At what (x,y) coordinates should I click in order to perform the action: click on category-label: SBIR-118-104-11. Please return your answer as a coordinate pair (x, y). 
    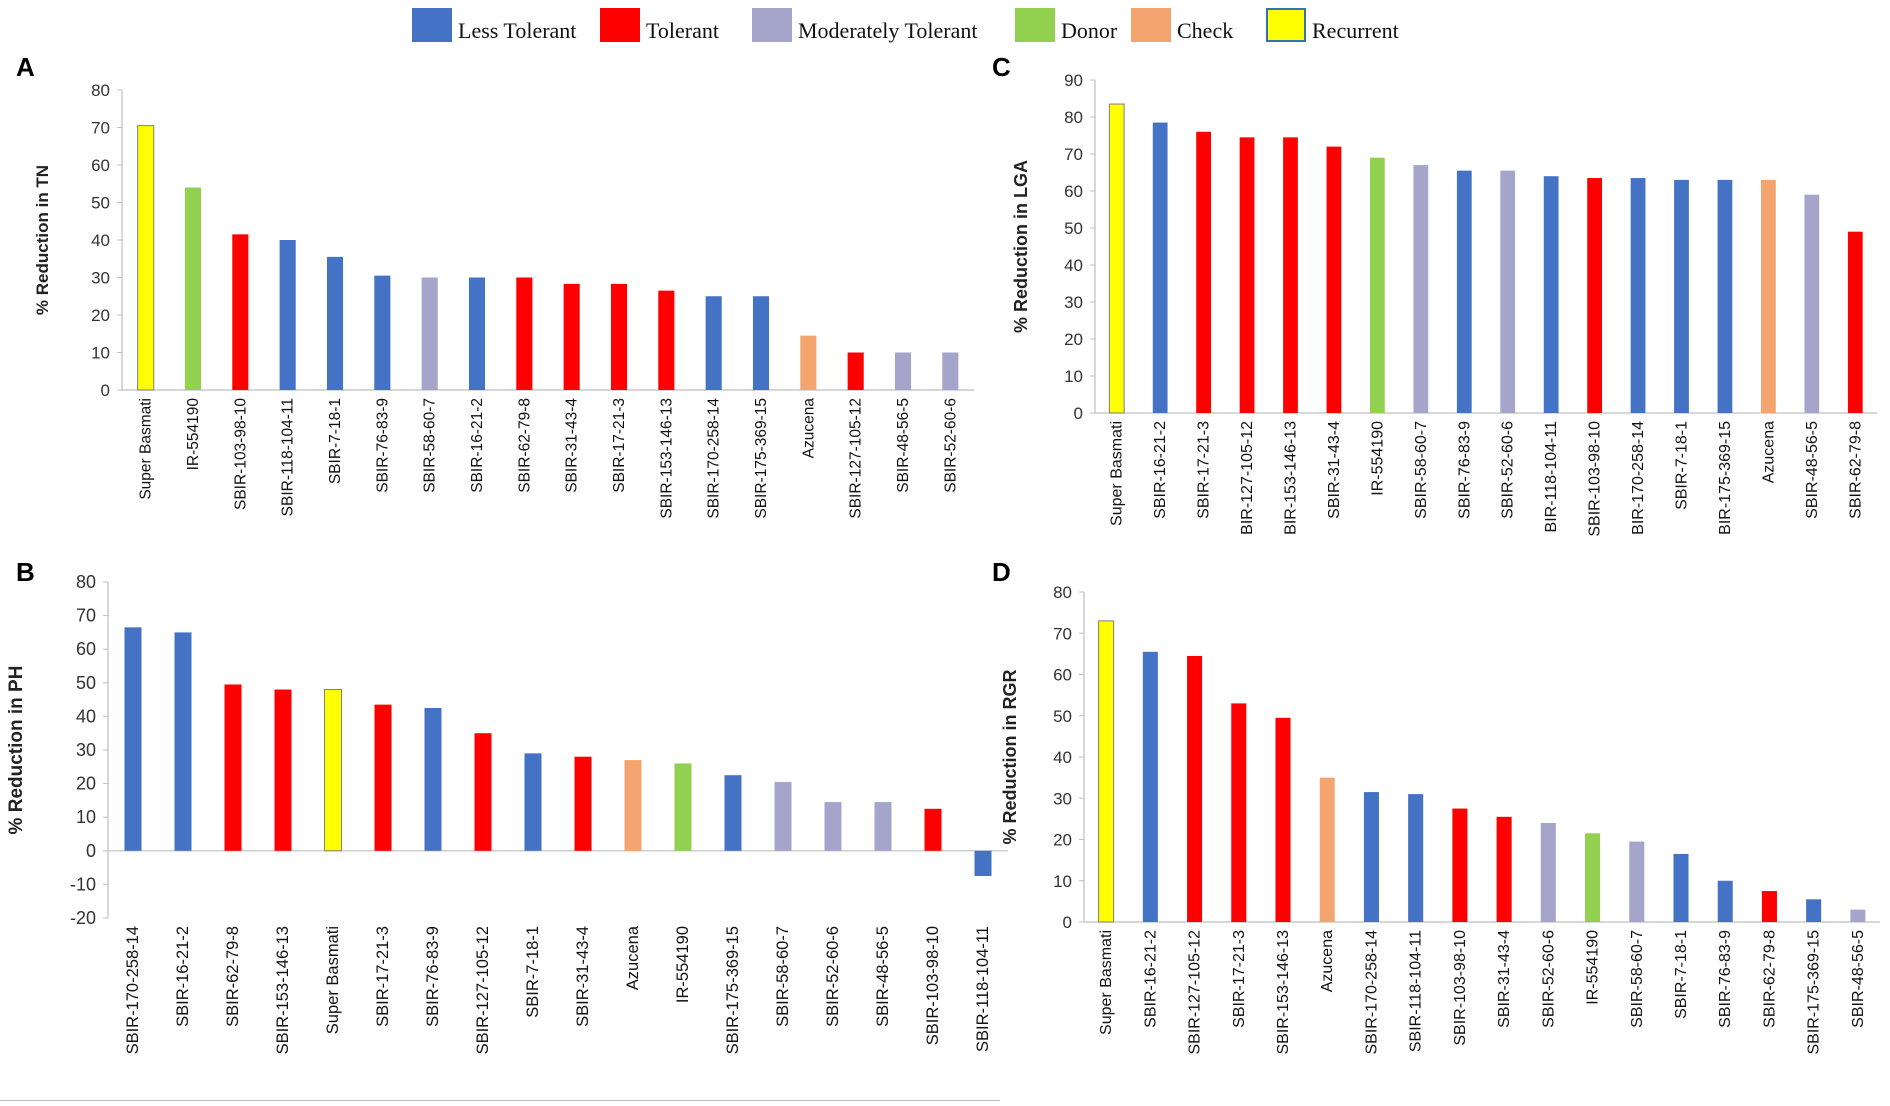
    Looking at the image, I should click on (288, 457).